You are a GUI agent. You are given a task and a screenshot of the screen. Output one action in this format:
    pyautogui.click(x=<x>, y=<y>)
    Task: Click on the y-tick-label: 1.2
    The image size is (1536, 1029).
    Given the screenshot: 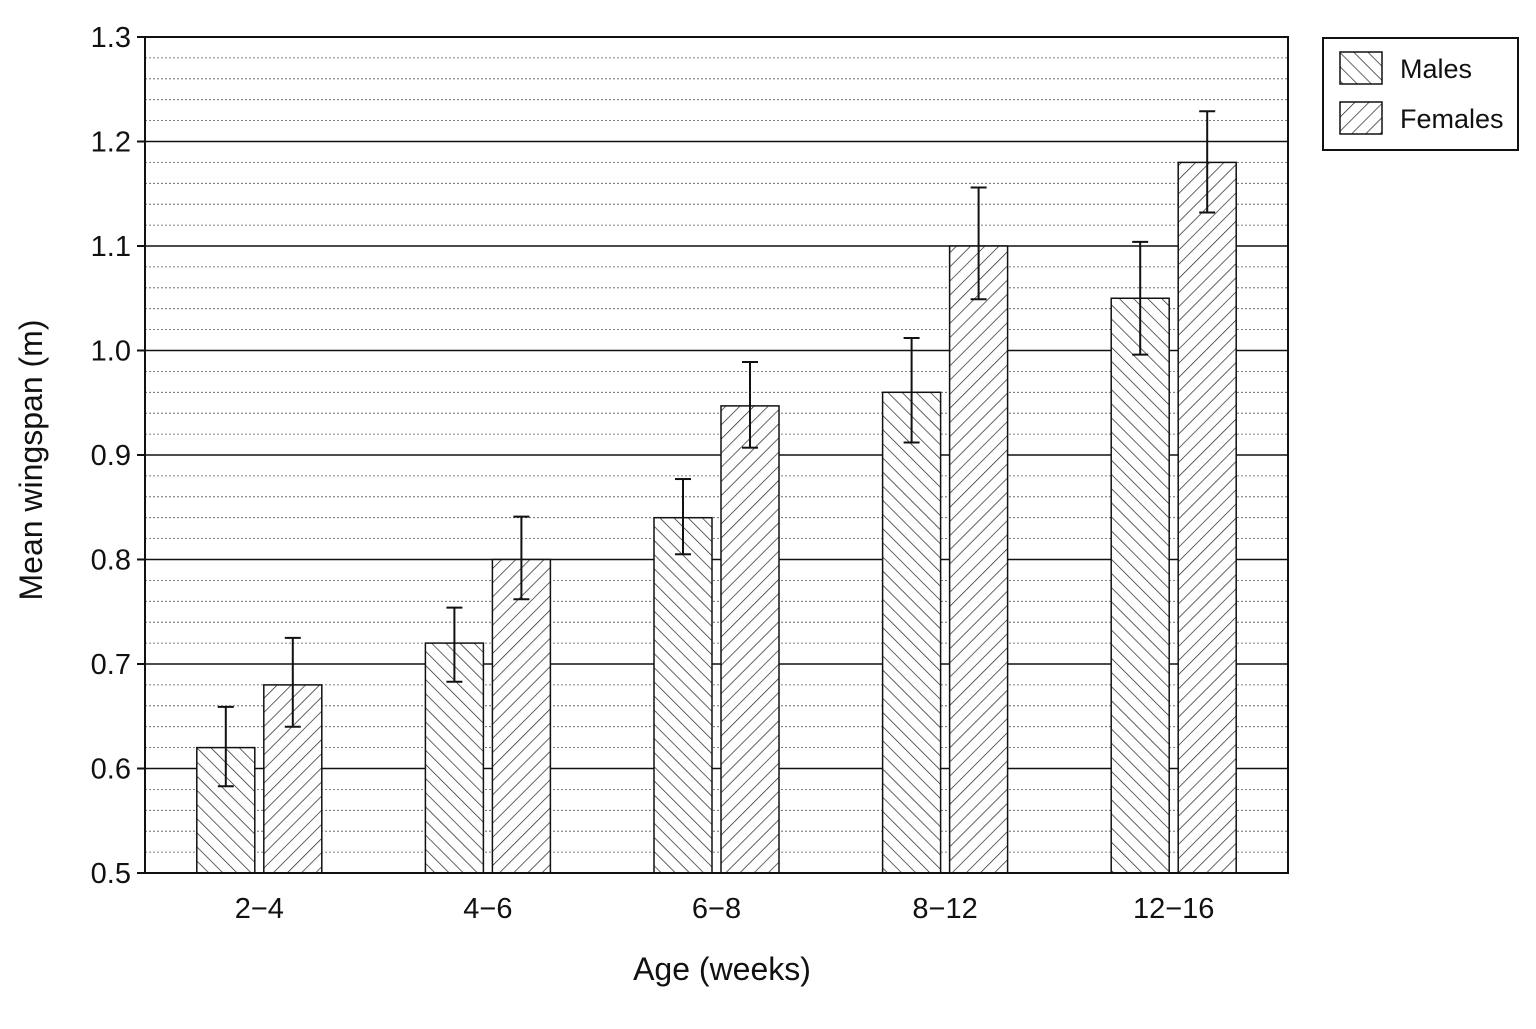 What is the action you would take?
    pyautogui.click(x=111, y=143)
    